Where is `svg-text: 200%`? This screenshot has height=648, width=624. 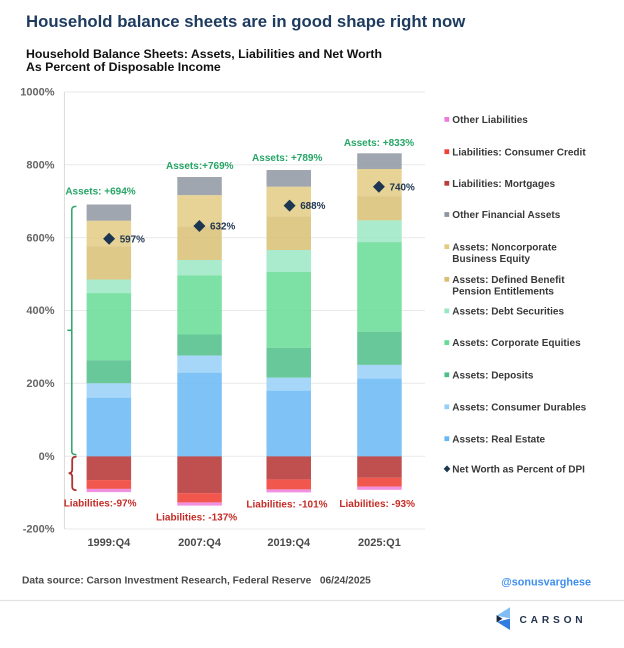 svg-text: 200% is located at coordinates (40, 384).